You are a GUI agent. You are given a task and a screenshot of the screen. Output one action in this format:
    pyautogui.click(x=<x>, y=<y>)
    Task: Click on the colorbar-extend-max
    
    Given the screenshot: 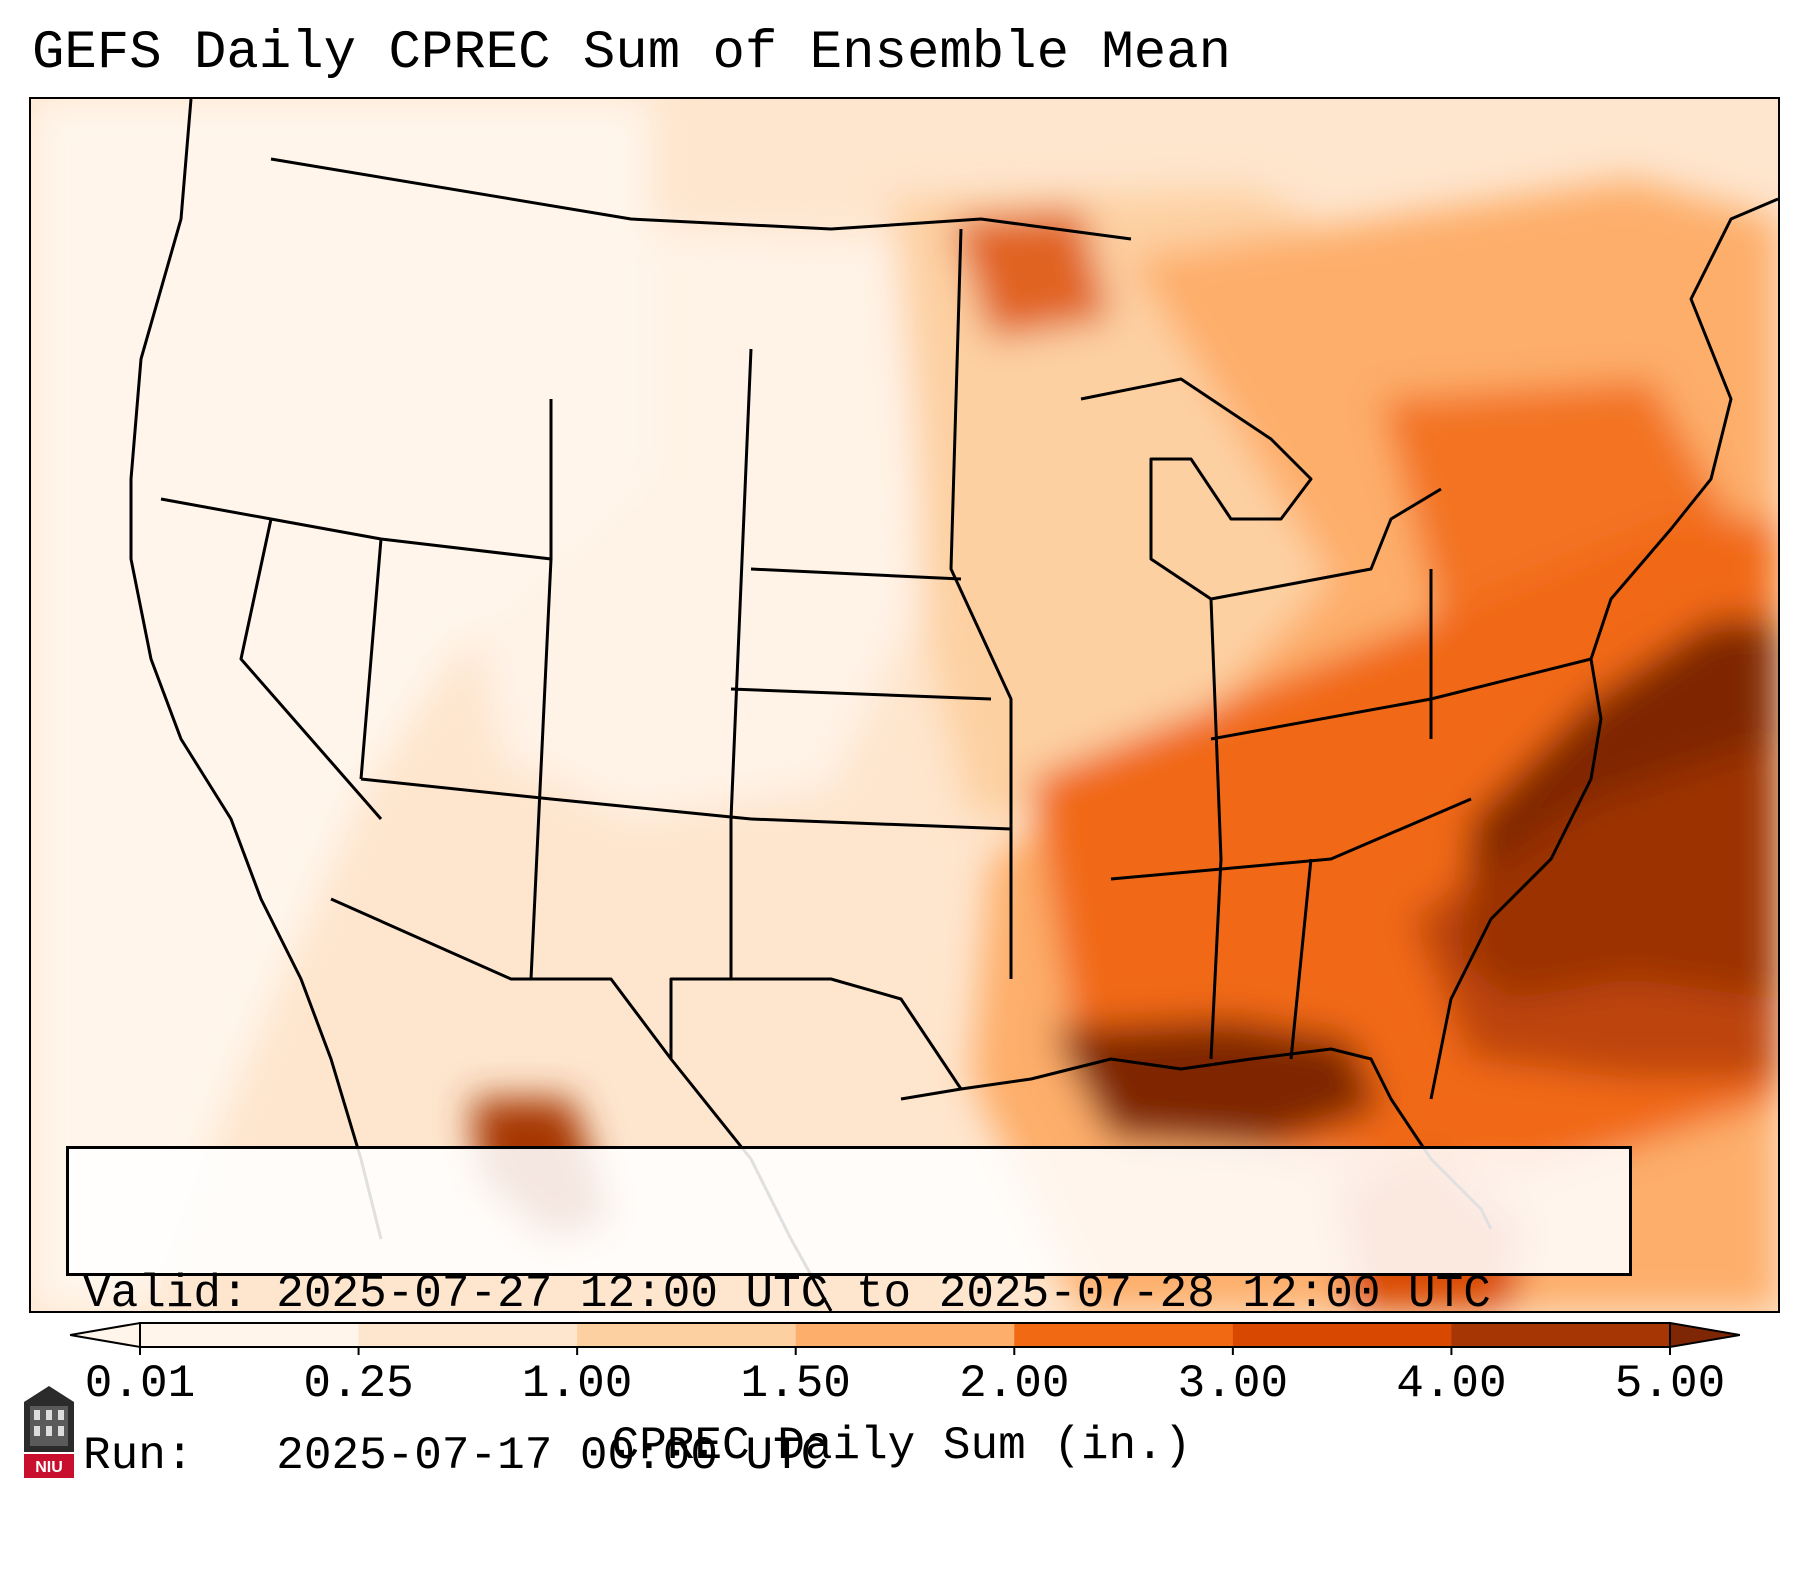 What is the action you would take?
    pyautogui.click(x=1704, y=1335)
    